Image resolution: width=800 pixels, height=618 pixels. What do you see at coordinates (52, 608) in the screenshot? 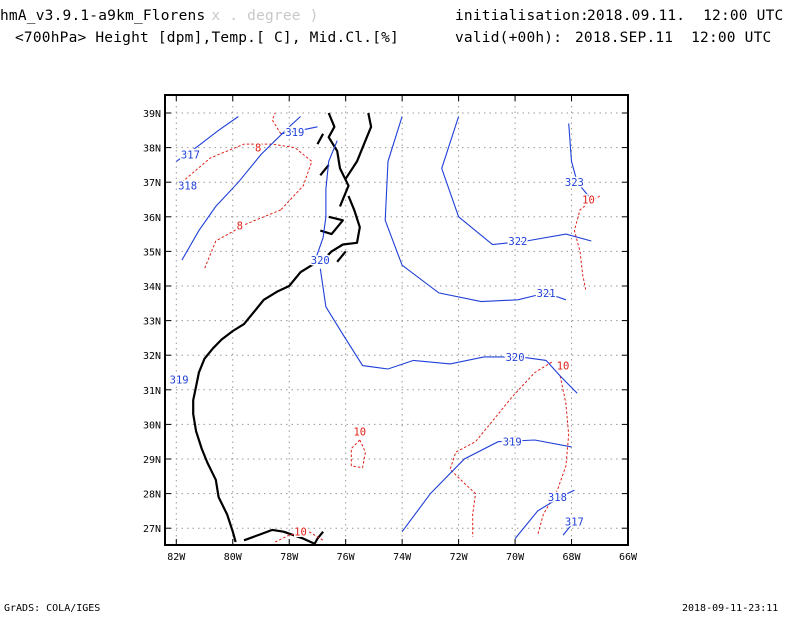
I see `footer-credit: GrADS: COLA/IGES` at bounding box center [52, 608].